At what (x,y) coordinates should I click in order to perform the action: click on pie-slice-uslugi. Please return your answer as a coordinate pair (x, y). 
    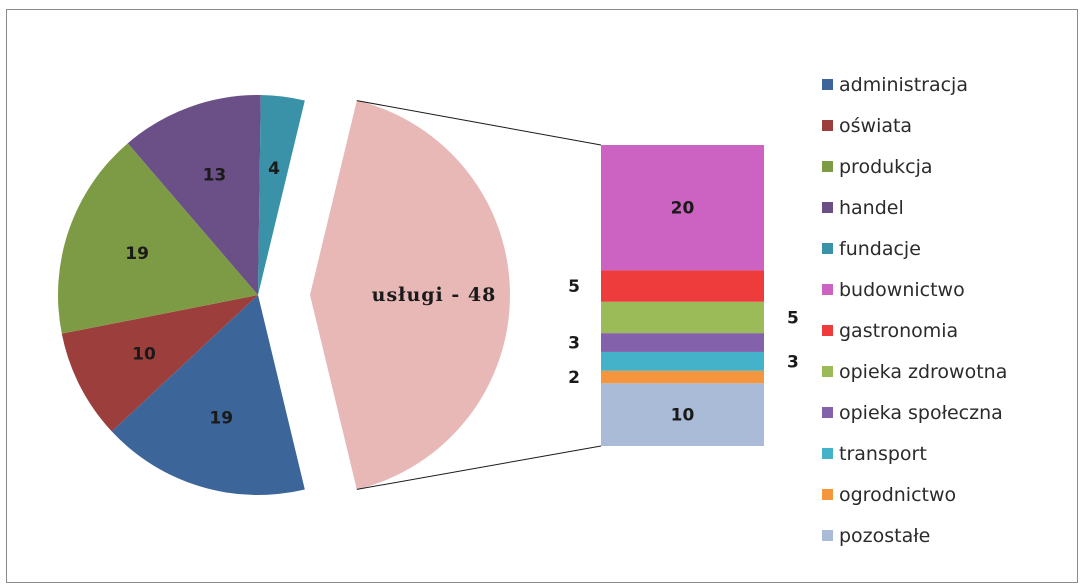
    Looking at the image, I should click on (410, 295).